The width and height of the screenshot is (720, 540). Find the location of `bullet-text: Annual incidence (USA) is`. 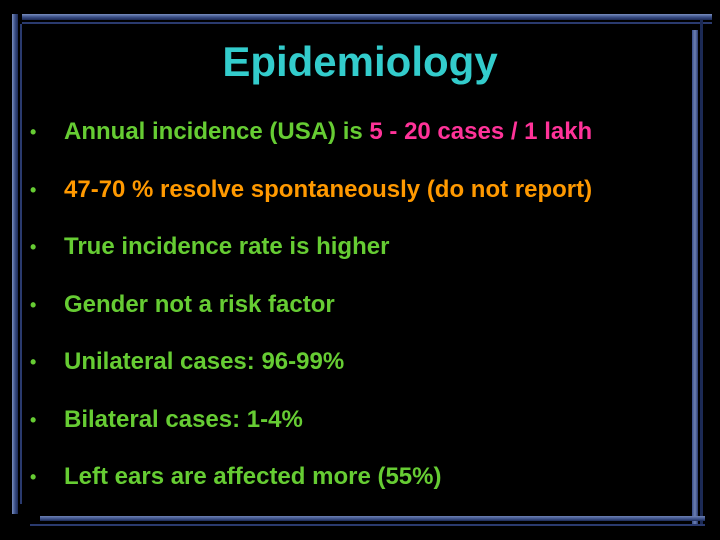

bullet-text: Annual incidence (USA) is is located at coordinates (217, 131).